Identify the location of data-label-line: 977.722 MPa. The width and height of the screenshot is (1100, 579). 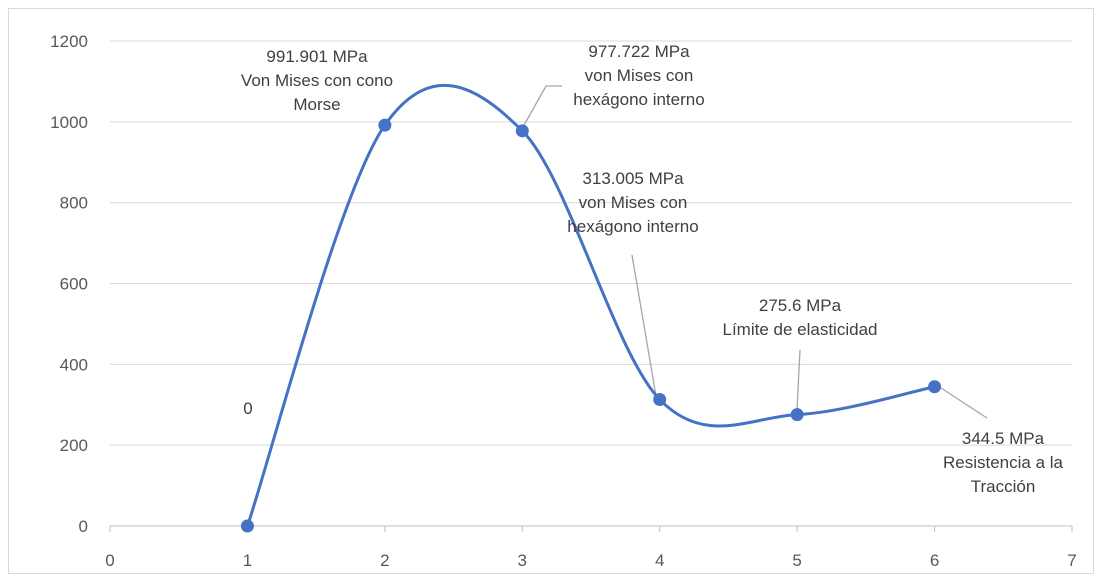
(639, 51).